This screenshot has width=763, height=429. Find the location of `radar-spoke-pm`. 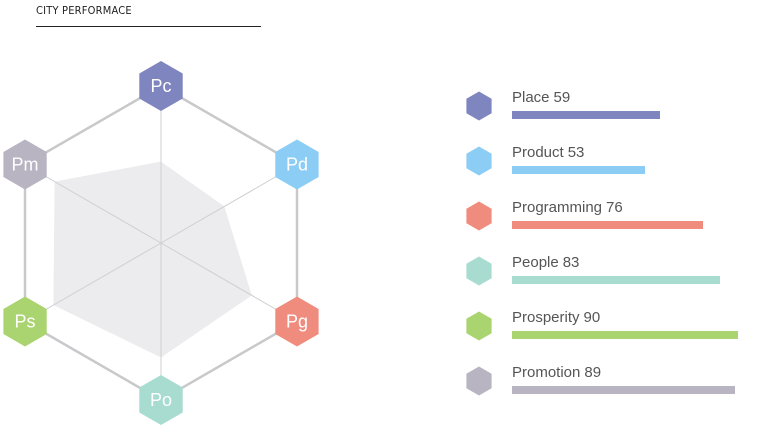

radar-spoke-pm is located at coordinates (93, 204).